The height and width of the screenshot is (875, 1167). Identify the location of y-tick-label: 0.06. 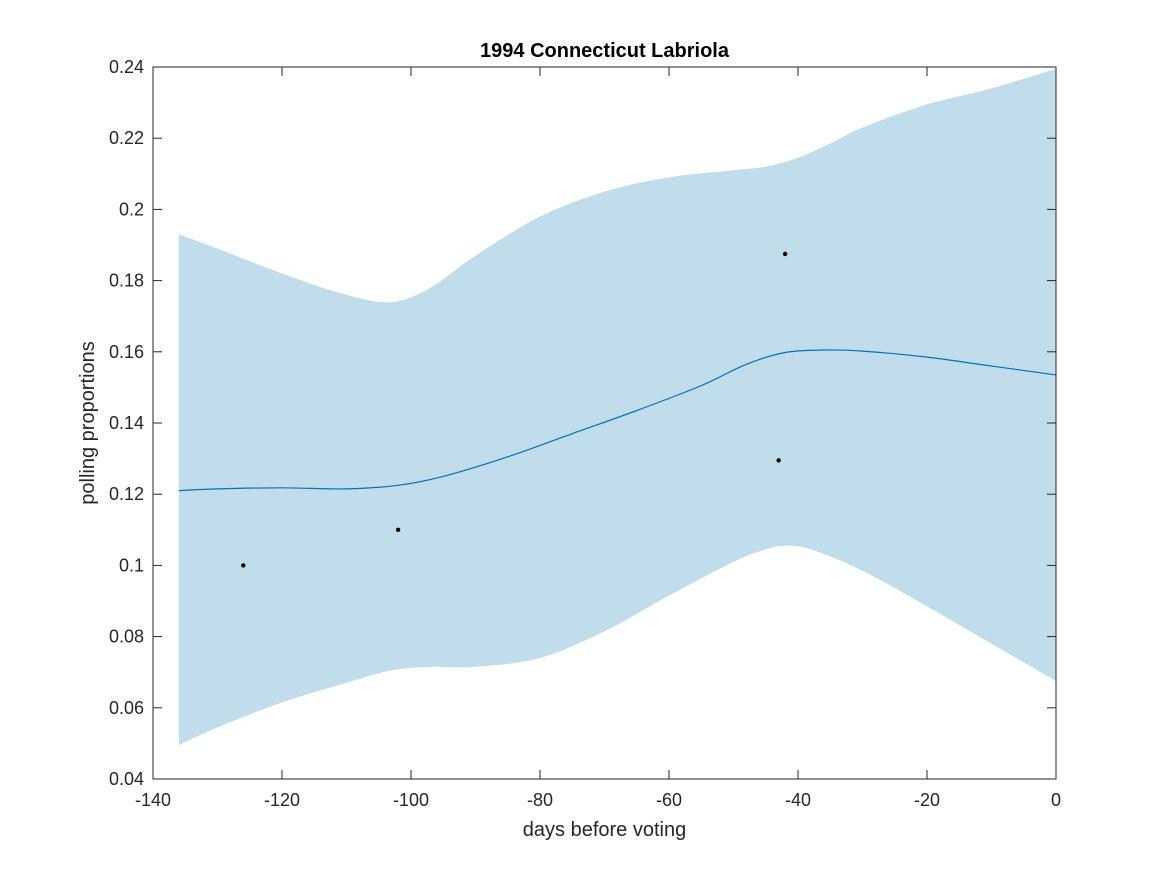
(126, 708).